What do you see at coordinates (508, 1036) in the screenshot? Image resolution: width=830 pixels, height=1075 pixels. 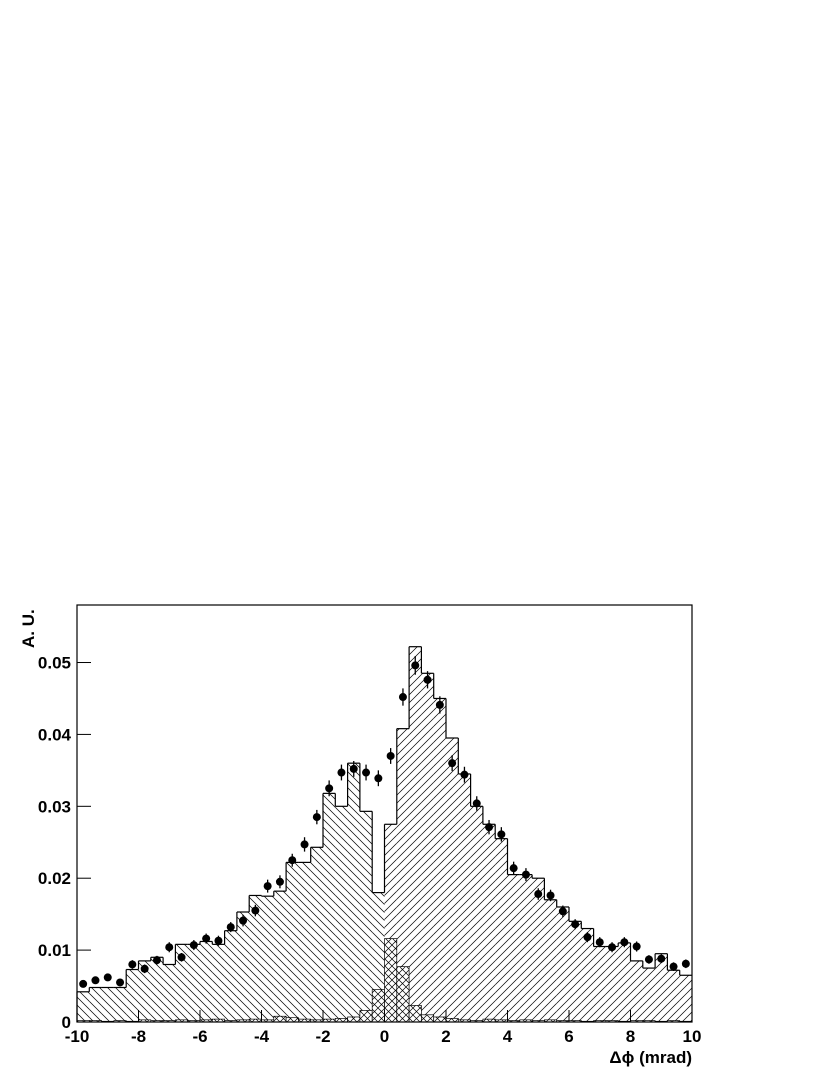 I see `x-tick-label: 4` at bounding box center [508, 1036].